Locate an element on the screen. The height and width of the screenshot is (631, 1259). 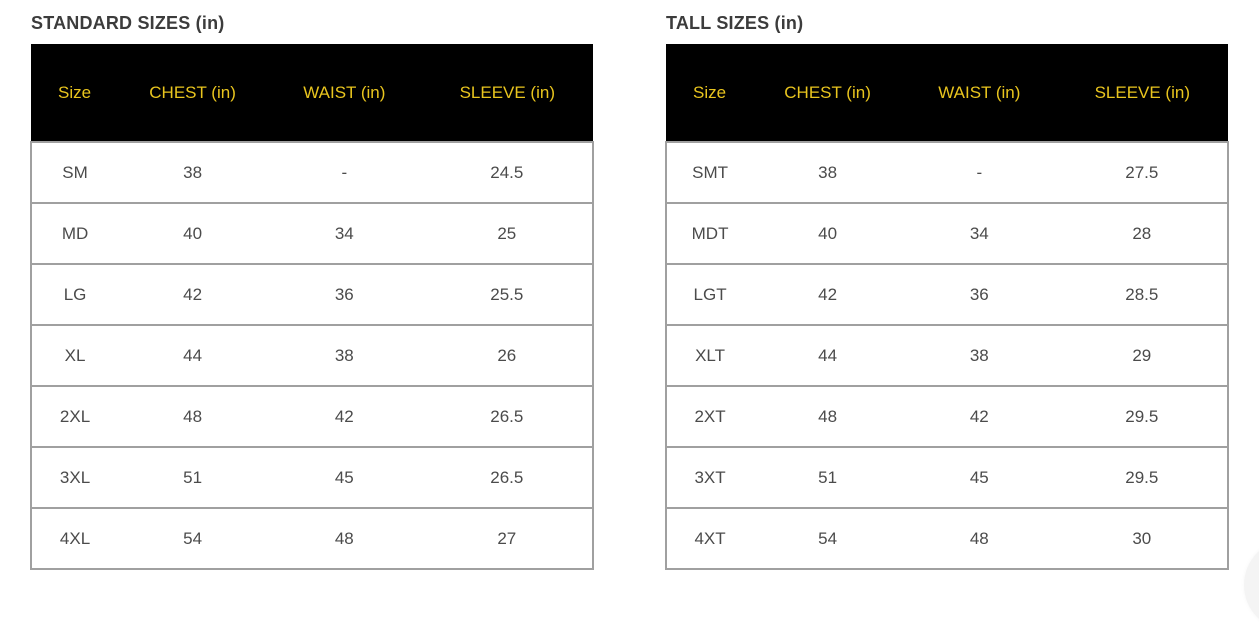
table-row-4xl: 4XL 54 48 27 is located at coordinates (312, 538).